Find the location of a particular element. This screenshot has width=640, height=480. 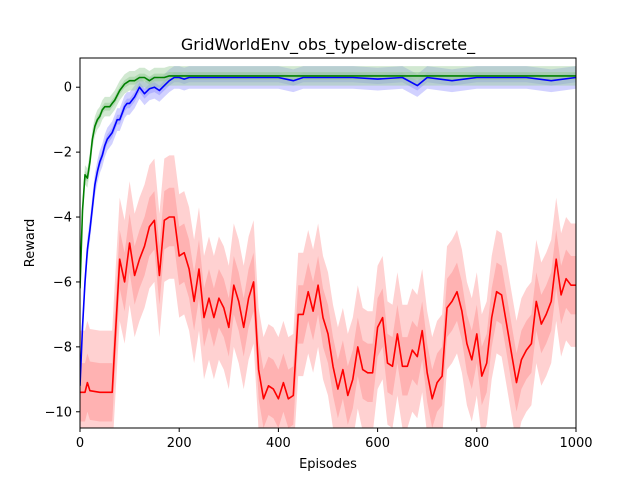

y-axis-label: Reward is located at coordinates (30, 243).